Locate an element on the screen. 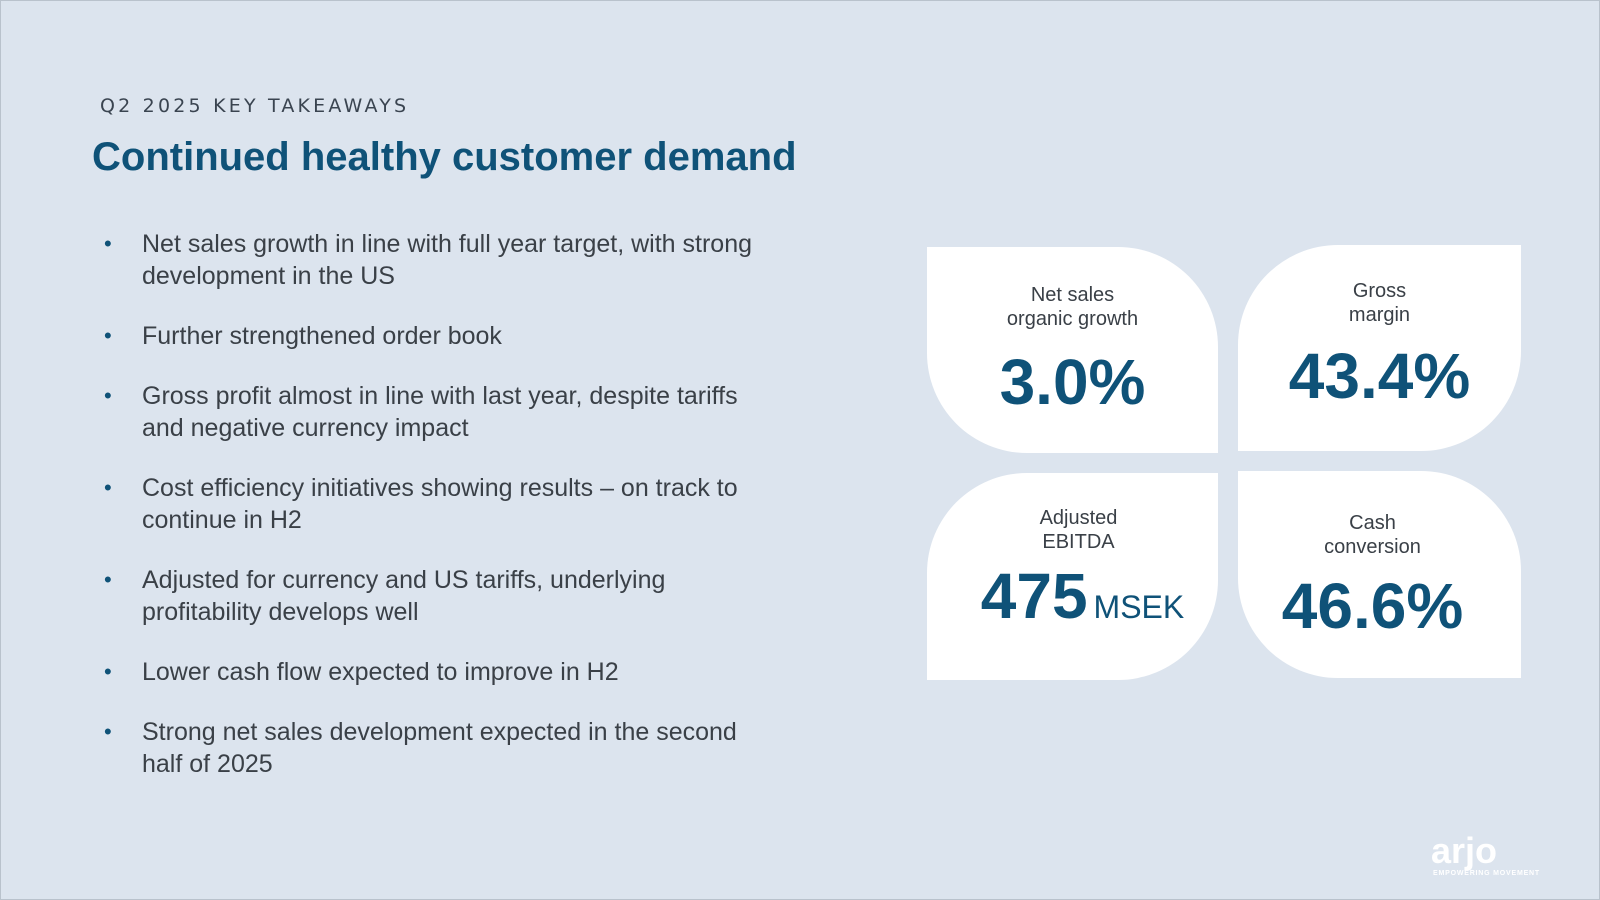  kpi-value-number: 475 is located at coordinates (1034, 596).